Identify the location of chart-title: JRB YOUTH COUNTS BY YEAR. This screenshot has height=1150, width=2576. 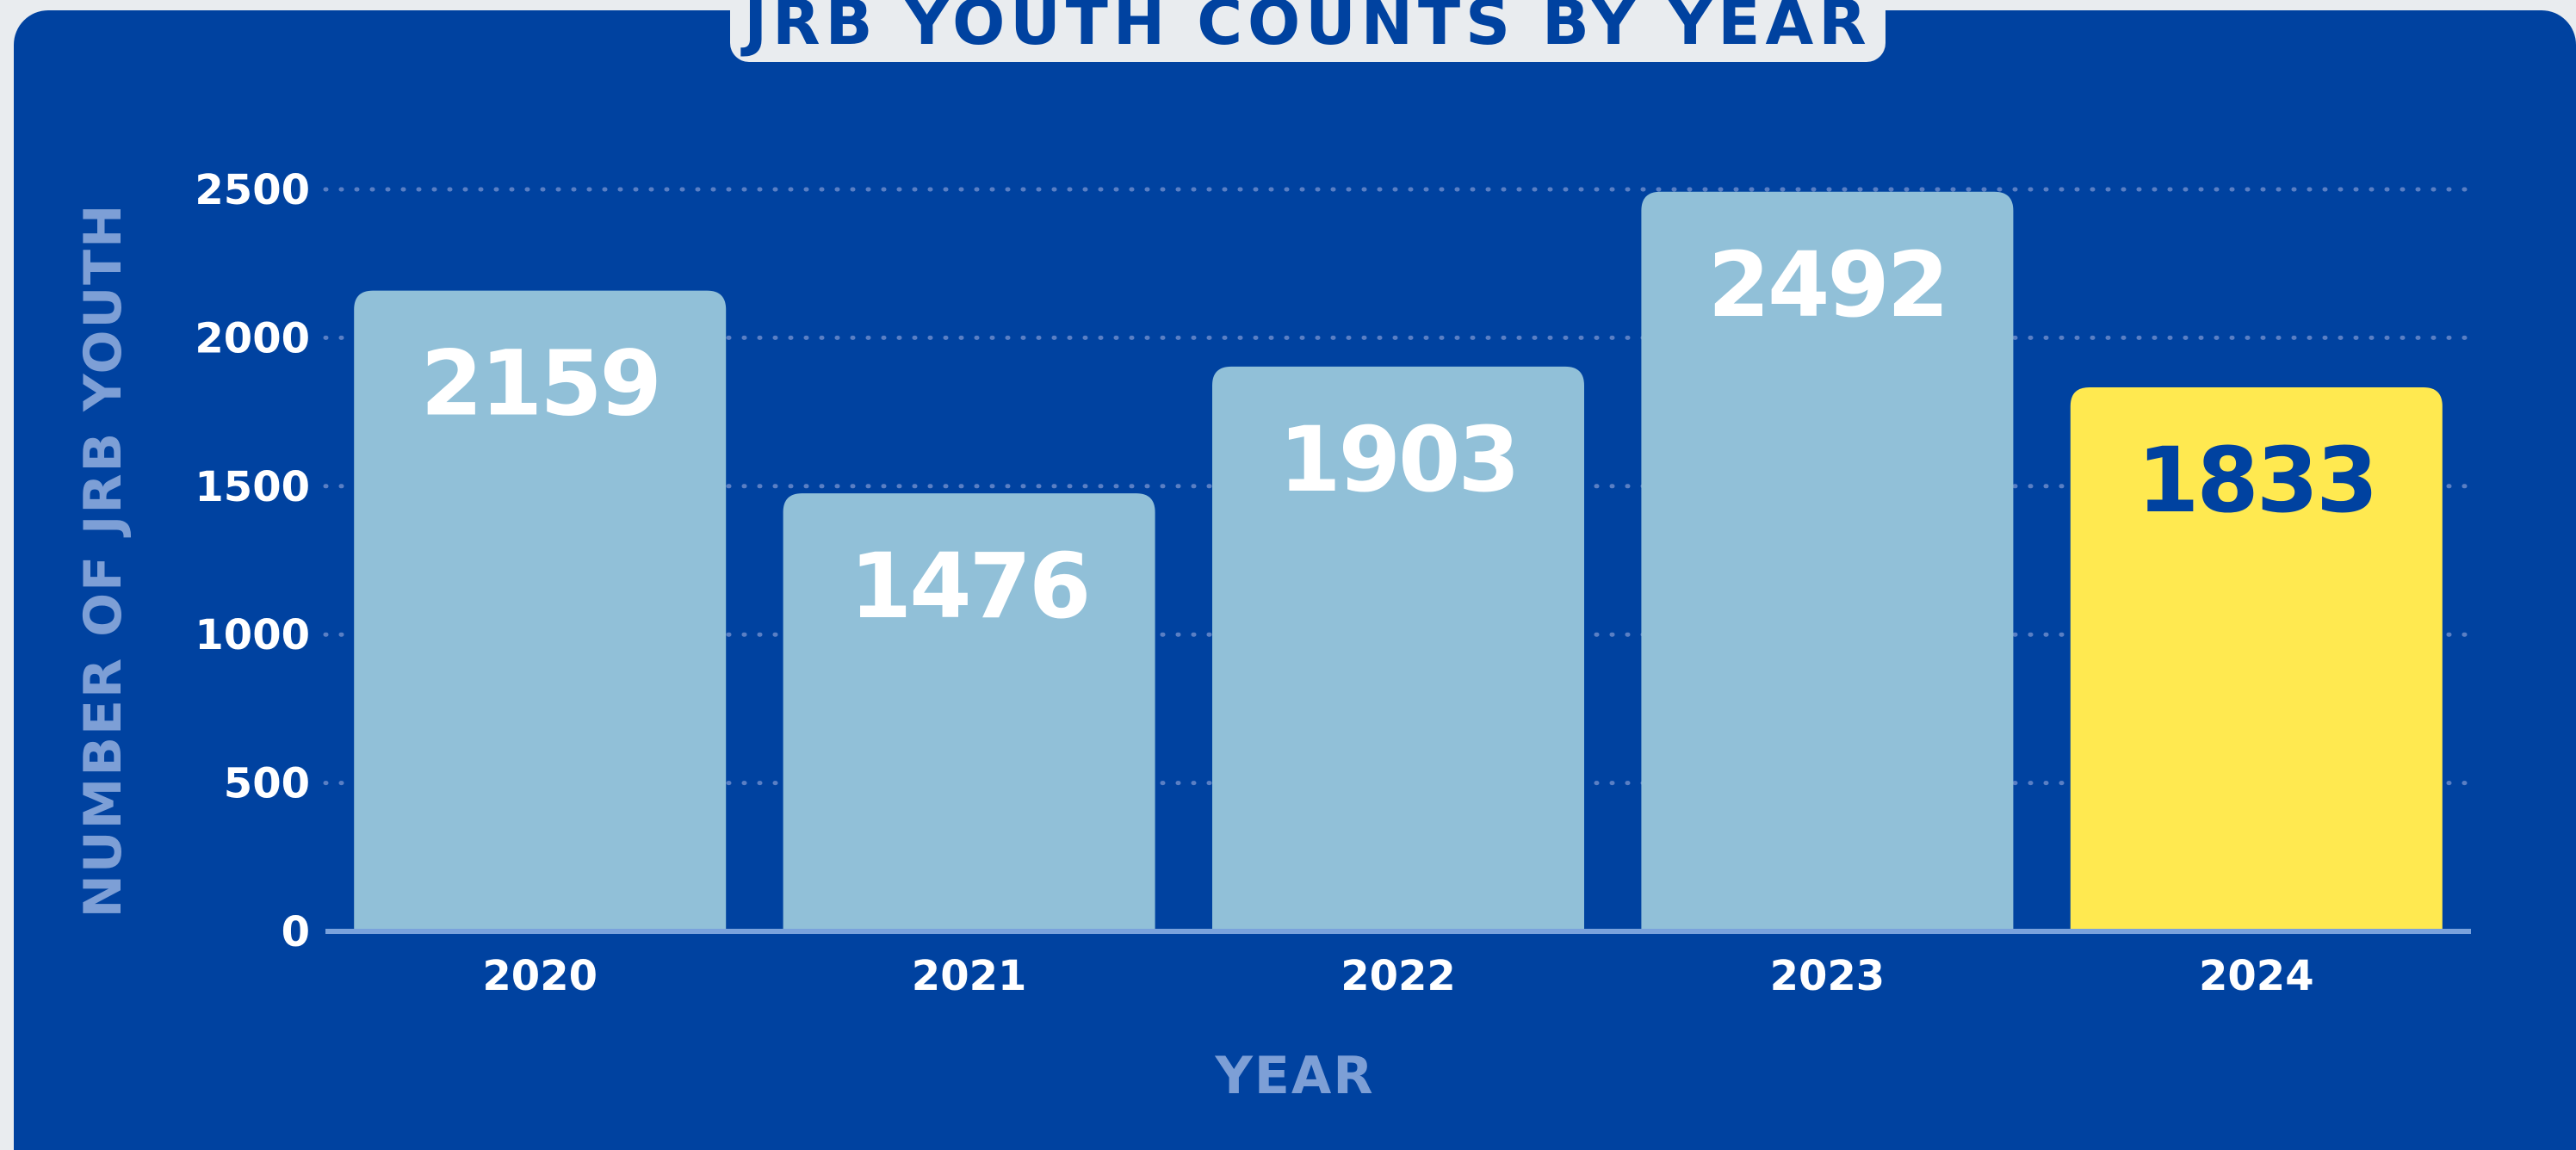
(1308, 30).